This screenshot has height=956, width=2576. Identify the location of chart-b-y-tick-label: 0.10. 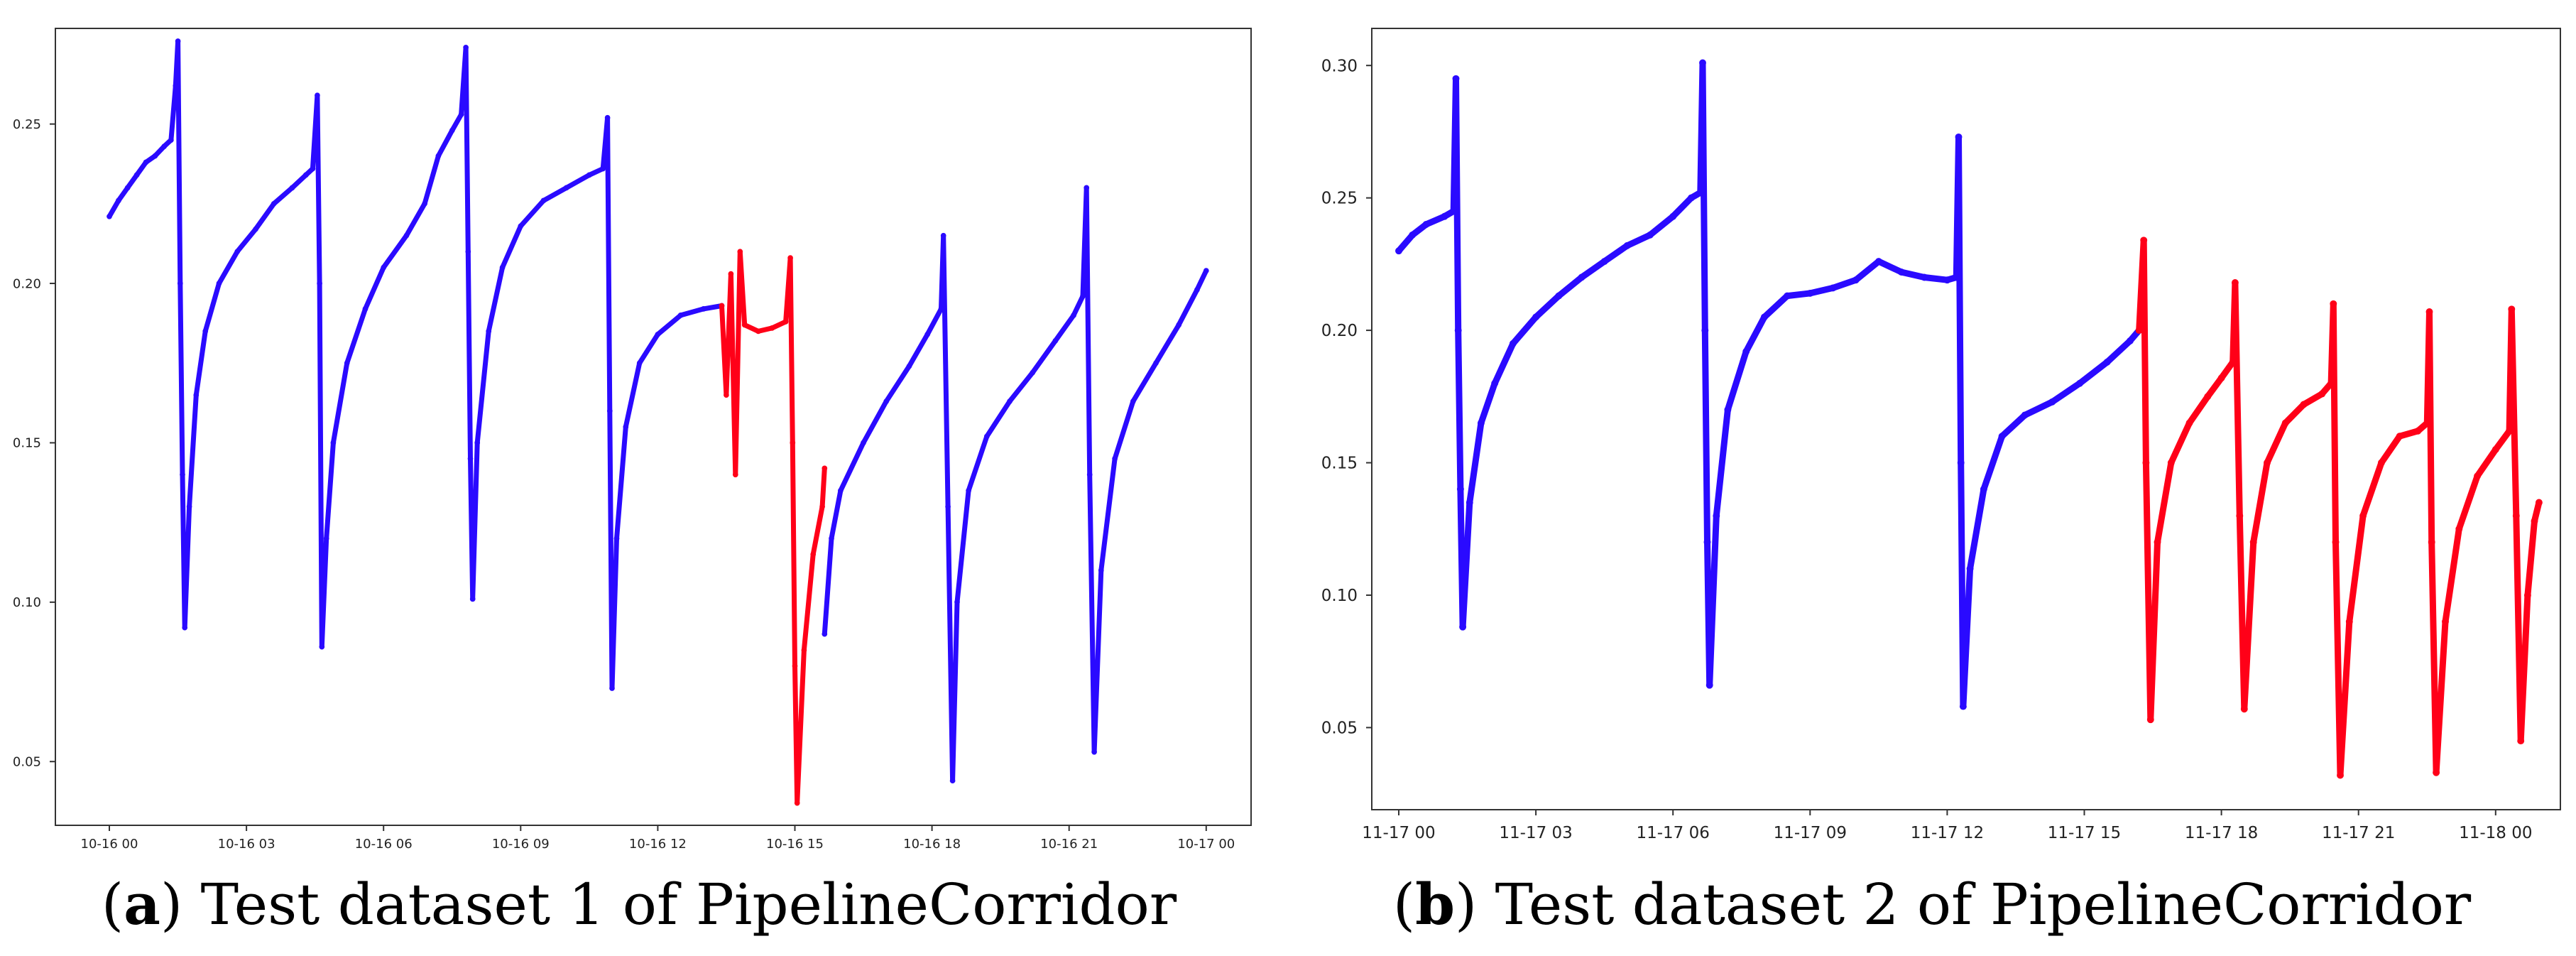
(1339, 596).